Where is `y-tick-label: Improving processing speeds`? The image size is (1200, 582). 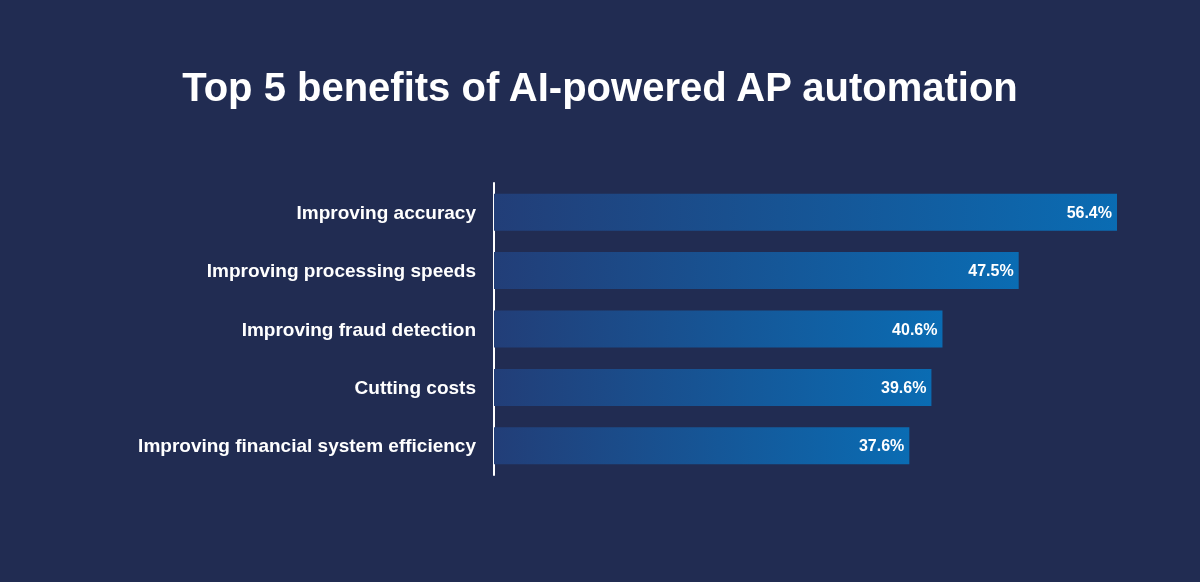
y-tick-label: Improving processing speeds is located at coordinates (341, 271).